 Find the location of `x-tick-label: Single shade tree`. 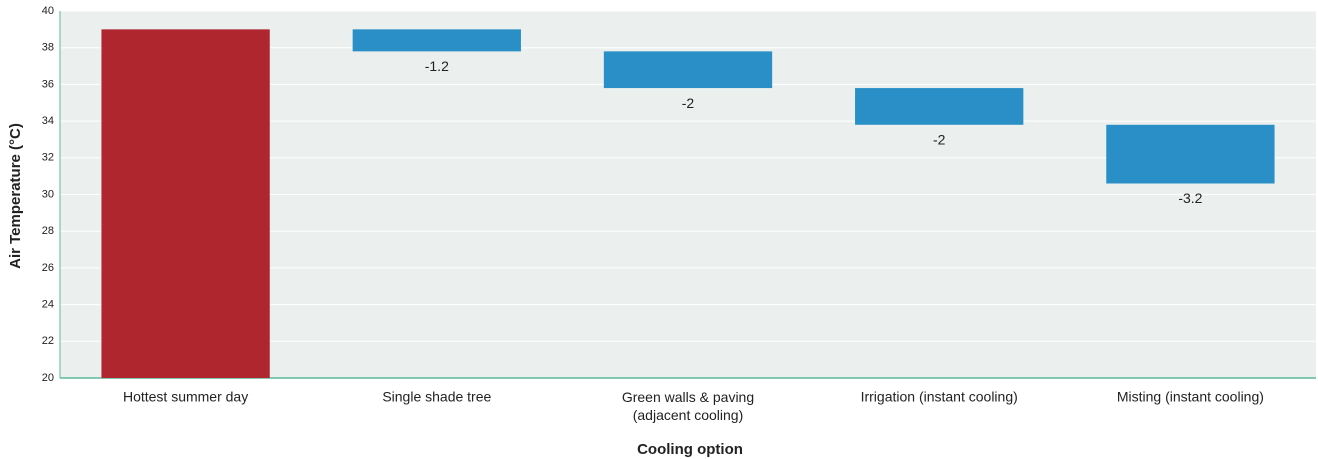

x-tick-label: Single shade tree is located at coordinates (436, 397).